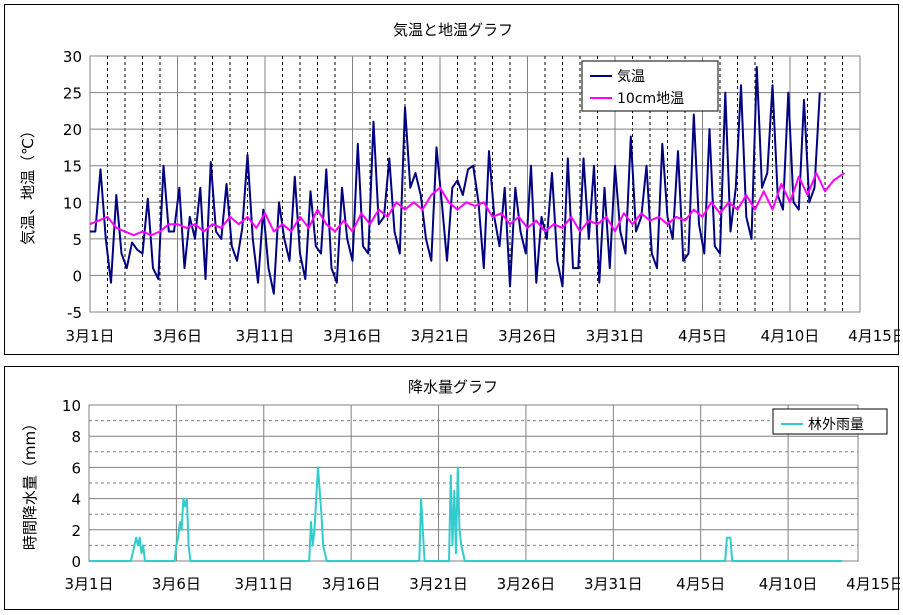  What do you see at coordinates (836, 425) in the screenshot?
I see `legend-label: 林外雨量` at bounding box center [836, 425].